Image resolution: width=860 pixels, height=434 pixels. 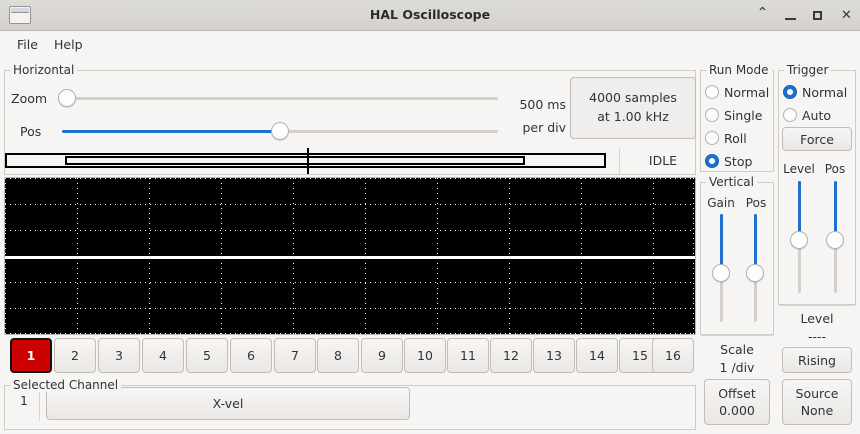 I want to click on vertical-frame-label: Vertical, so click(x=731, y=182).